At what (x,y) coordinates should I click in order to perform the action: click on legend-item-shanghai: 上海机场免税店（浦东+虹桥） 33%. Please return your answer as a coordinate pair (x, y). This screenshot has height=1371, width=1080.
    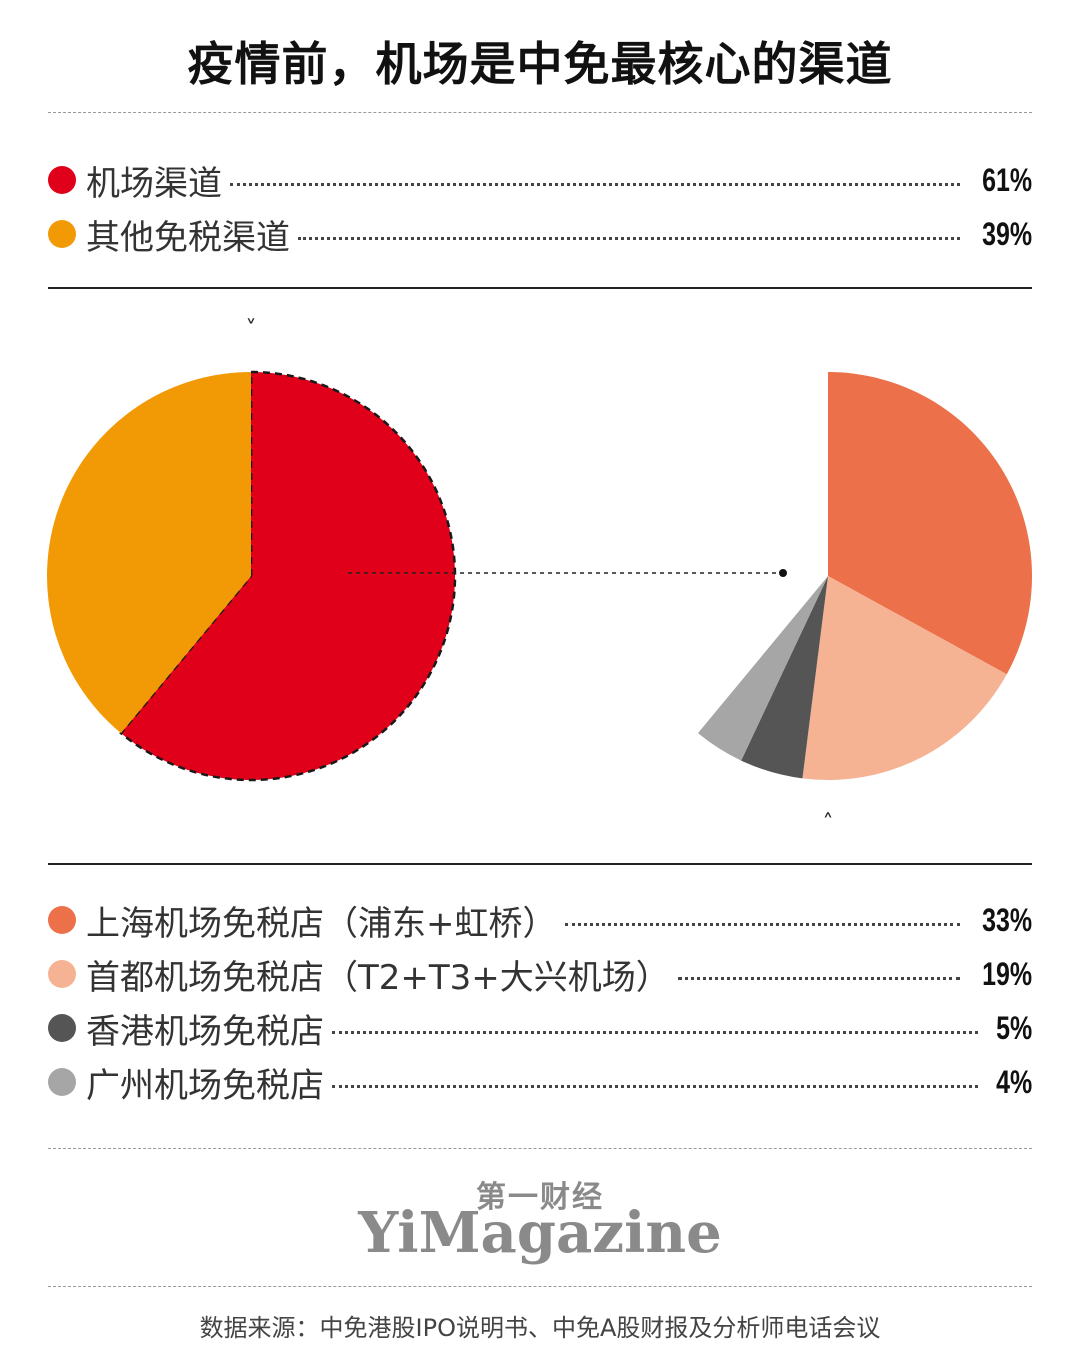
    Looking at the image, I should click on (540, 922).